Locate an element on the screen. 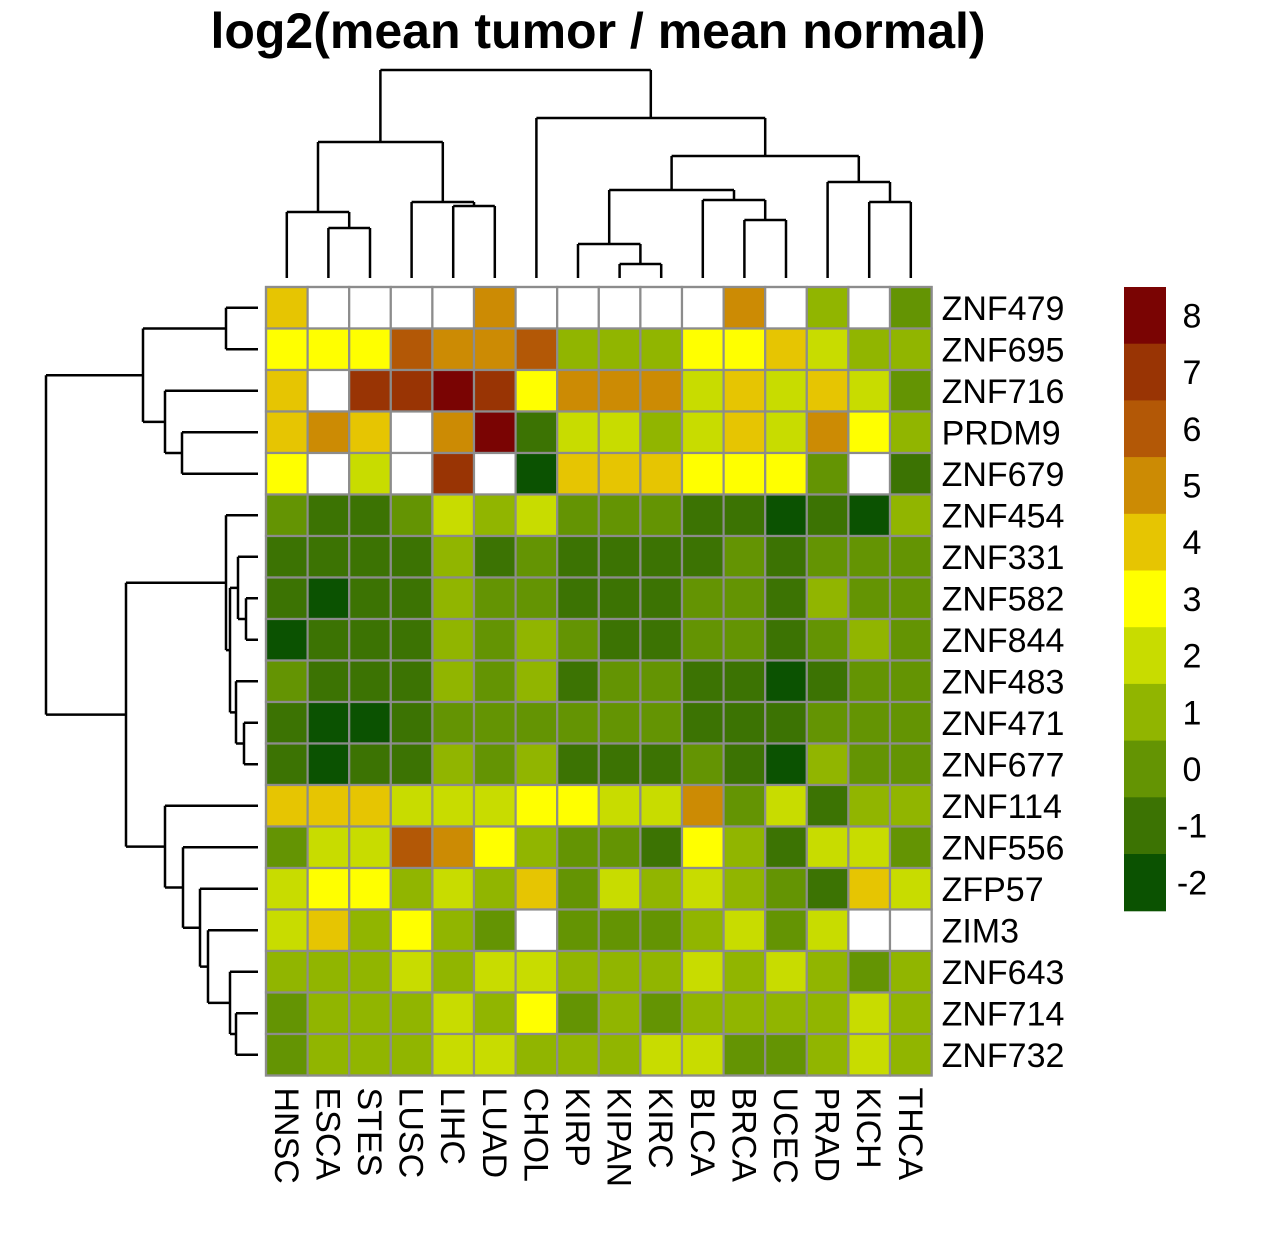 This screenshot has width=1279, height=1245. column-label: LUAD is located at coordinates (494, 1133).